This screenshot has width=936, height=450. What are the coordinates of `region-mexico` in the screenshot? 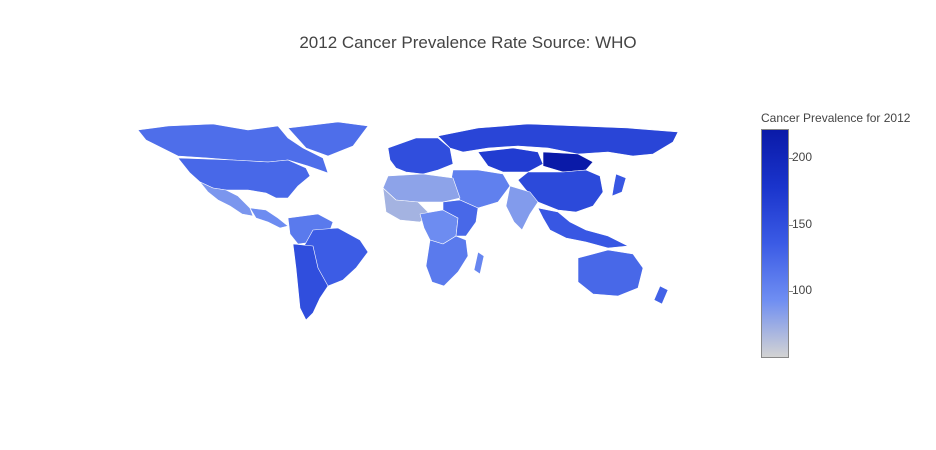 It's located at (226, 199).